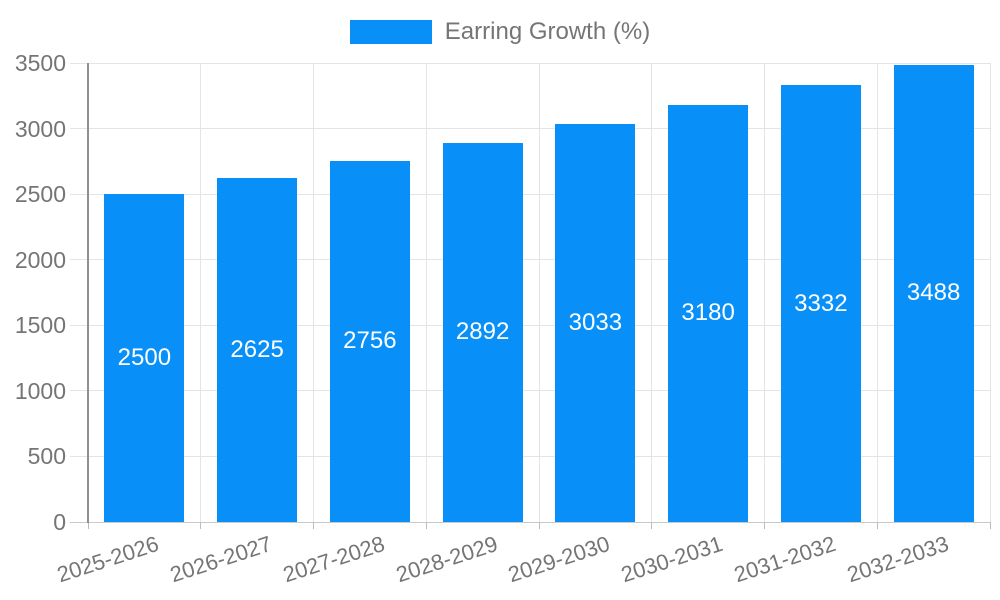 The width and height of the screenshot is (1000, 600). I want to click on y-tick-label: 2000, so click(40, 259).